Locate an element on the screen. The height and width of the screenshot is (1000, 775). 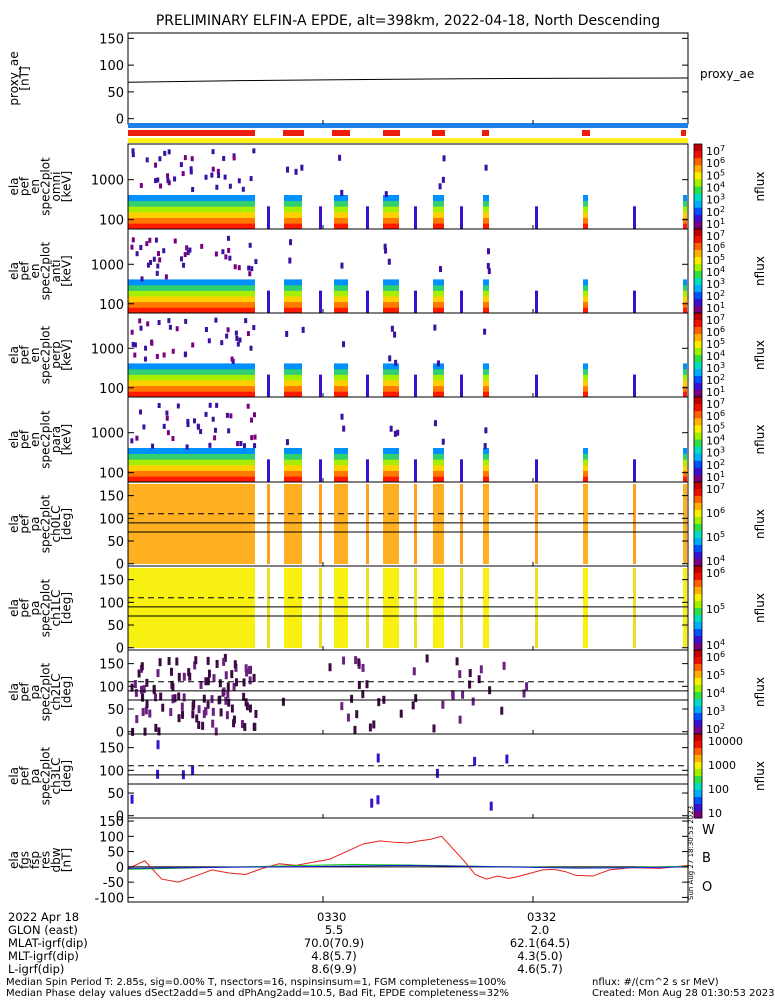
time-tick-0330: 0330 is located at coordinates (332, 917).